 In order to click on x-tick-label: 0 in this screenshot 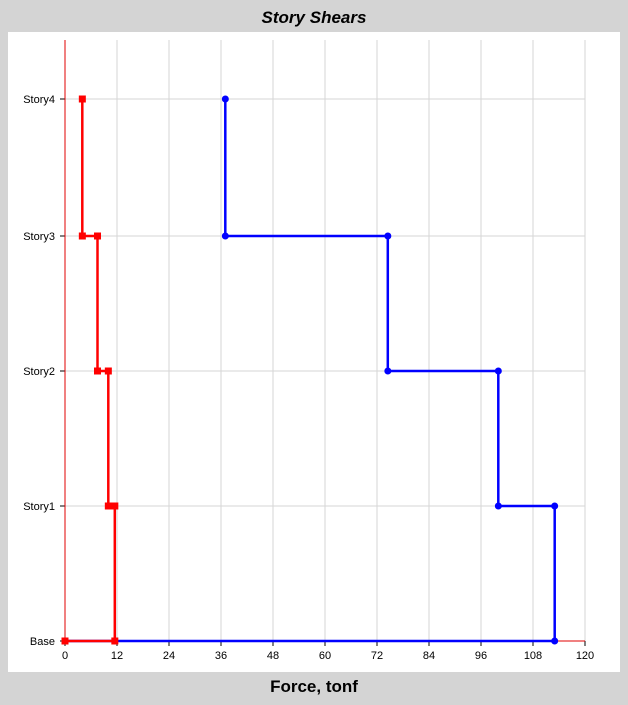, I will do `click(65, 656)`.